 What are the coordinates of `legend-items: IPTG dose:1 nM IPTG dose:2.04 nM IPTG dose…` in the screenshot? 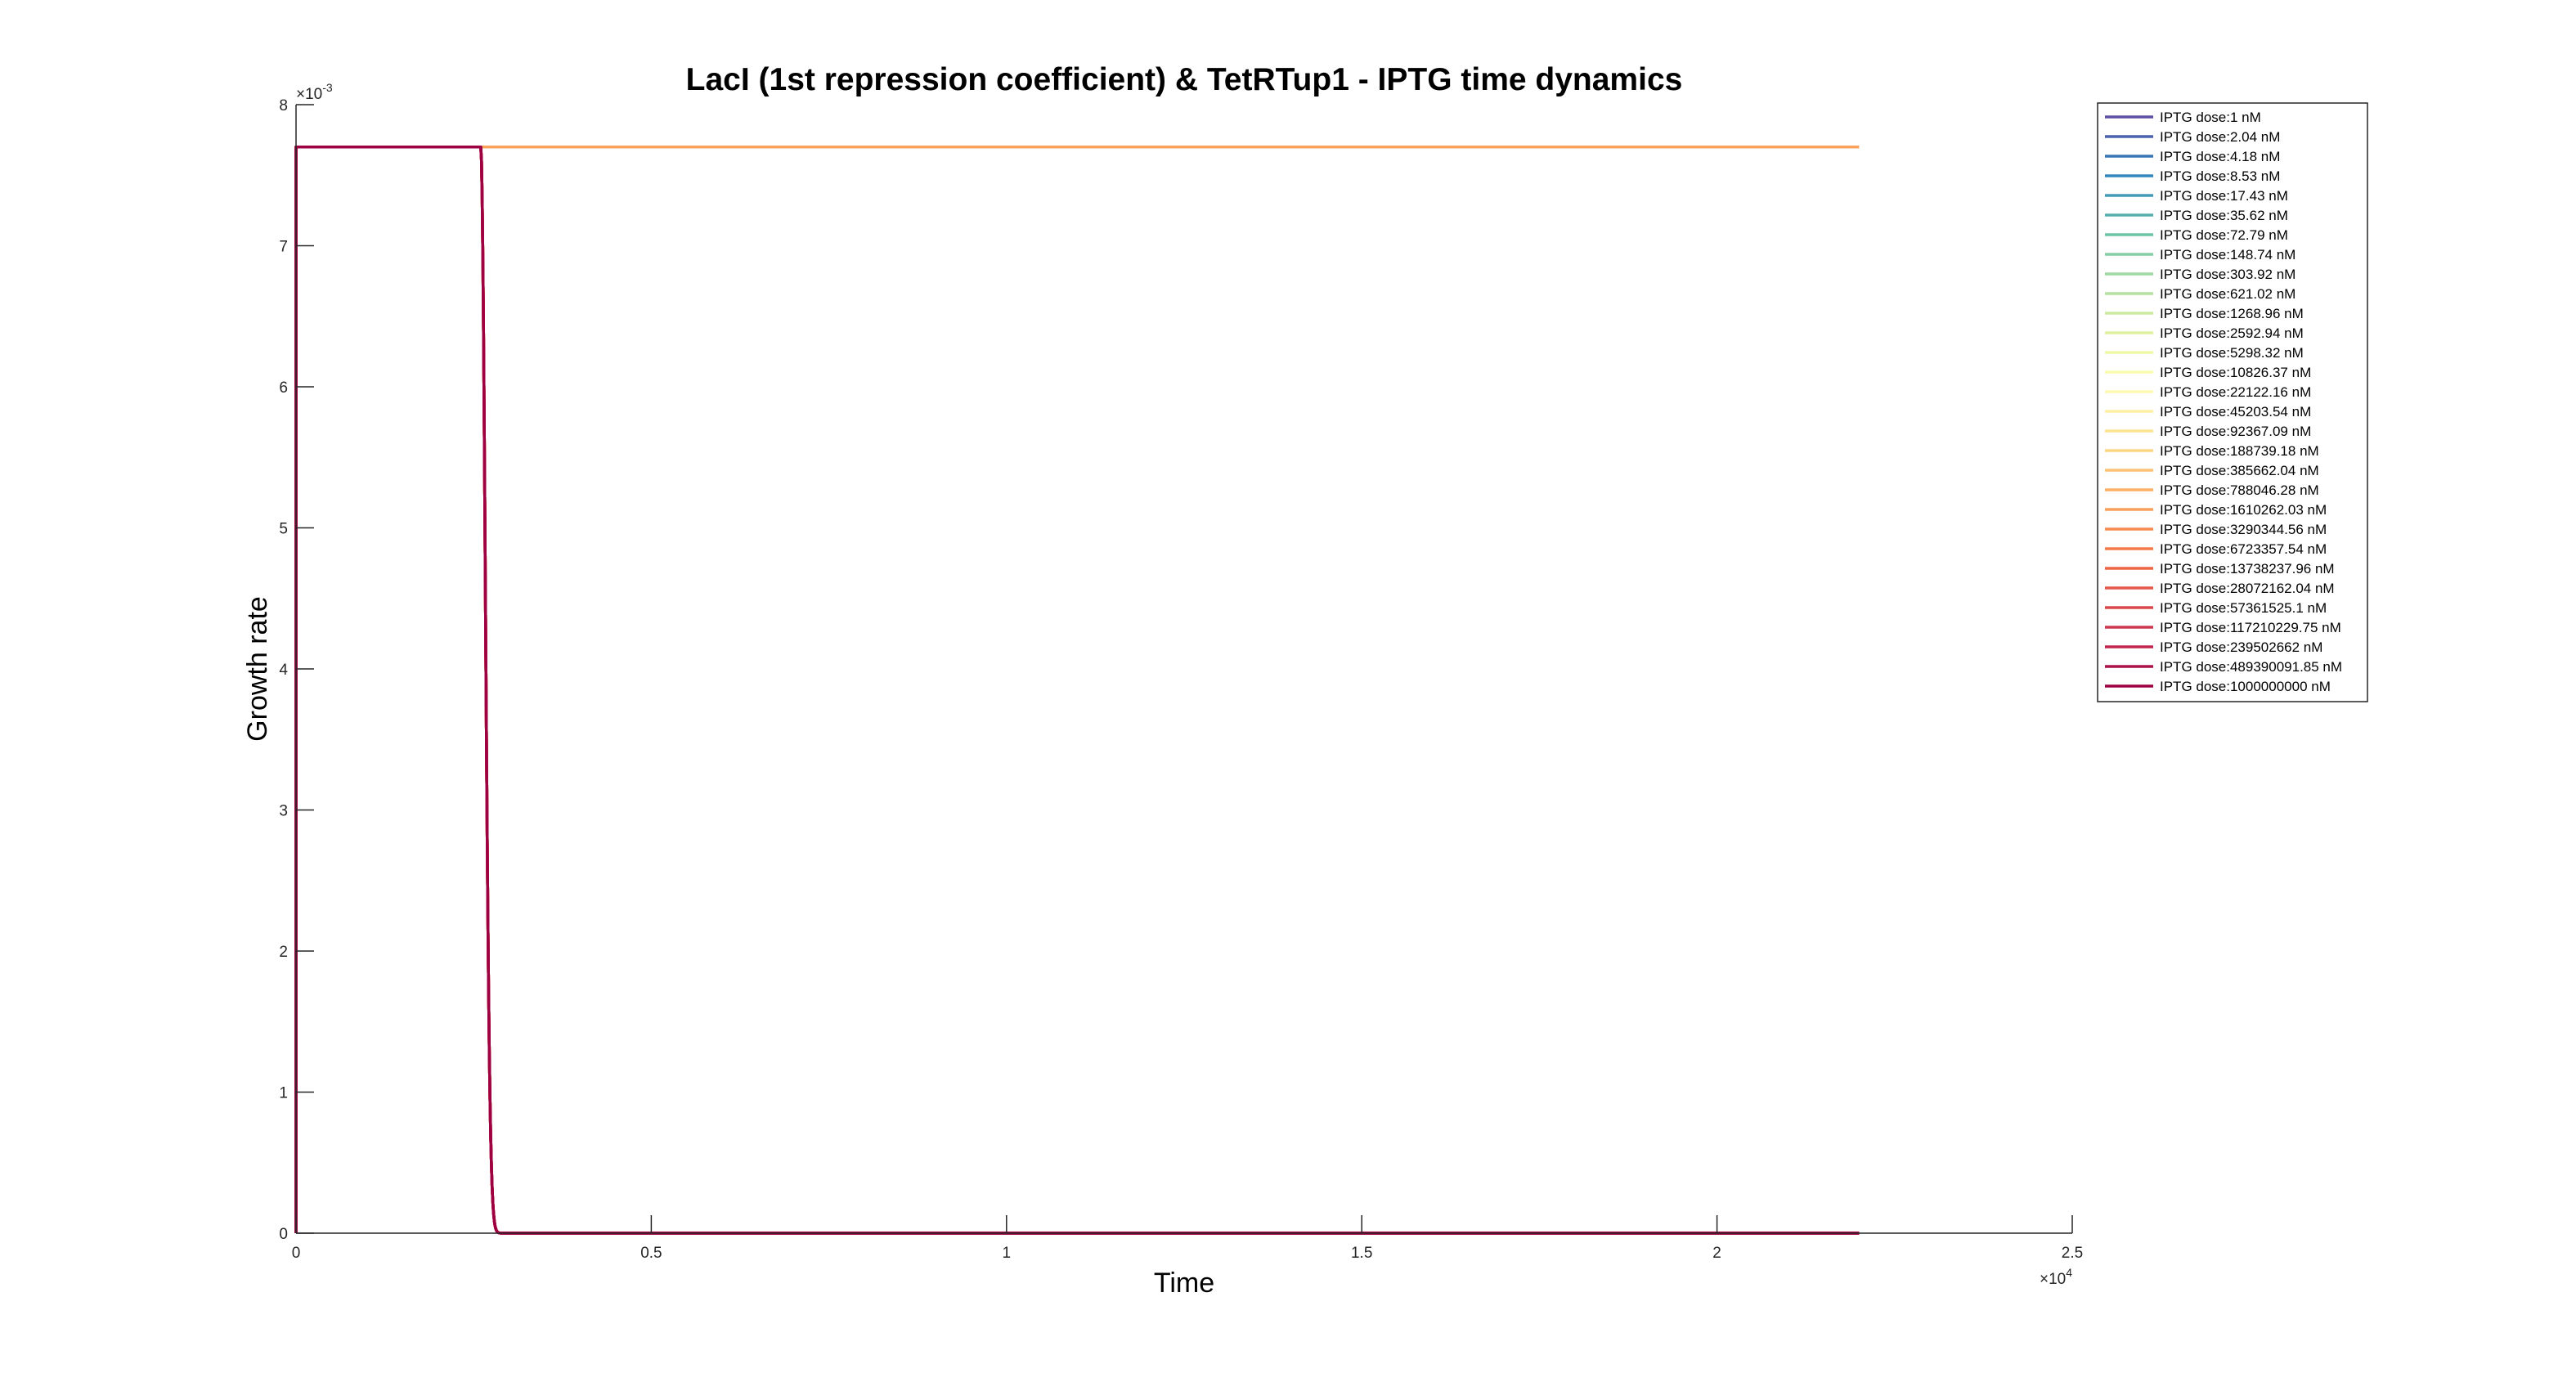 It's located at (2223, 402).